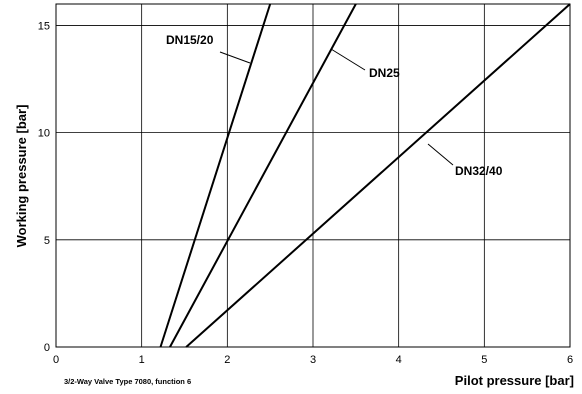 The width and height of the screenshot is (582, 394). I want to click on x-tick-label: 1, so click(142, 360).